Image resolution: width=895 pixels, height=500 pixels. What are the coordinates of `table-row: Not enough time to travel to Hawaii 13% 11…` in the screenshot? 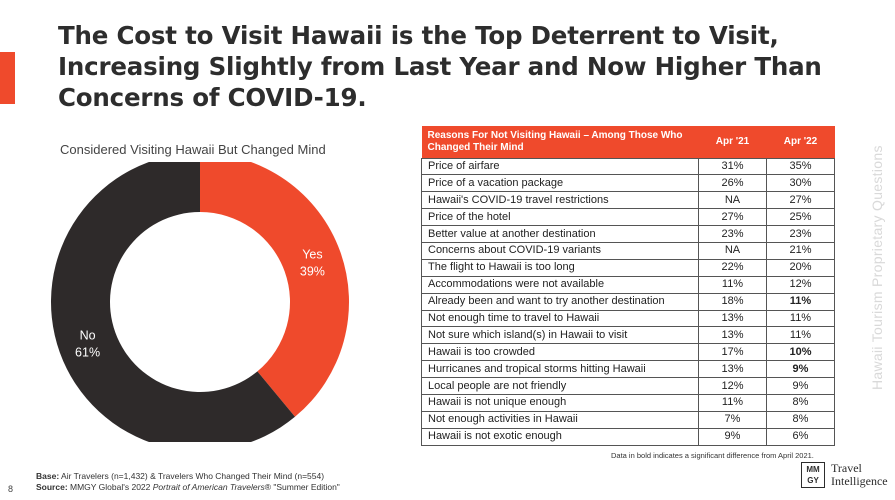 It's located at (628, 318).